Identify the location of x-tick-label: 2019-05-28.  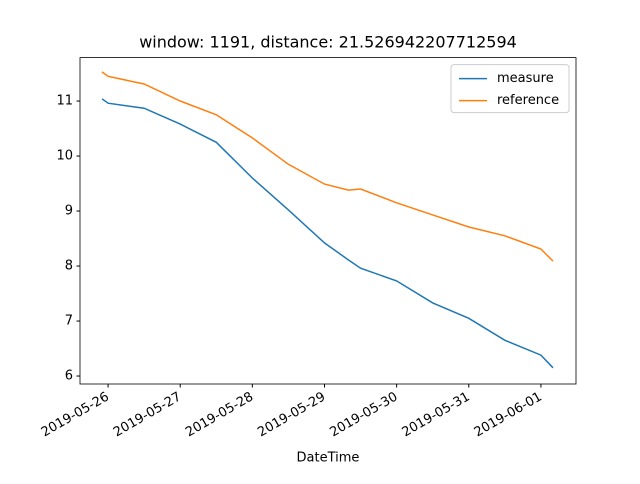
(219, 415).